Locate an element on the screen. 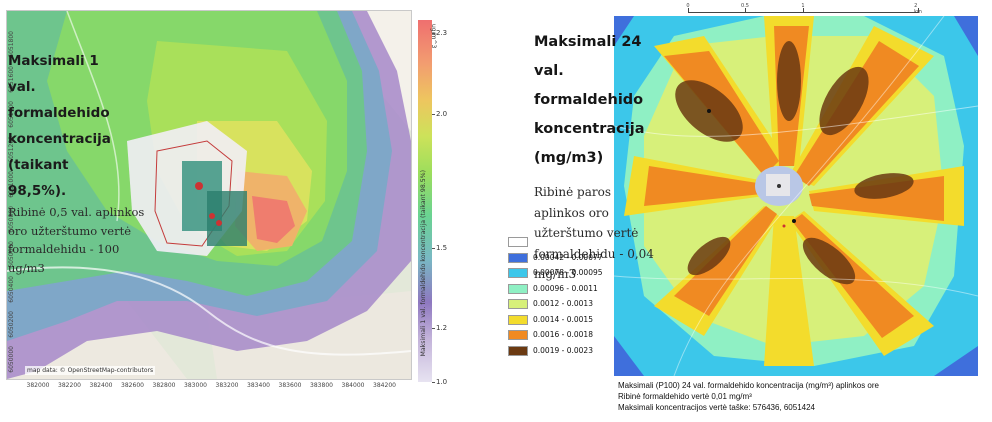 The image size is (992, 422). legend-label: 0.0012 - 0.0013 is located at coordinates (563, 303).